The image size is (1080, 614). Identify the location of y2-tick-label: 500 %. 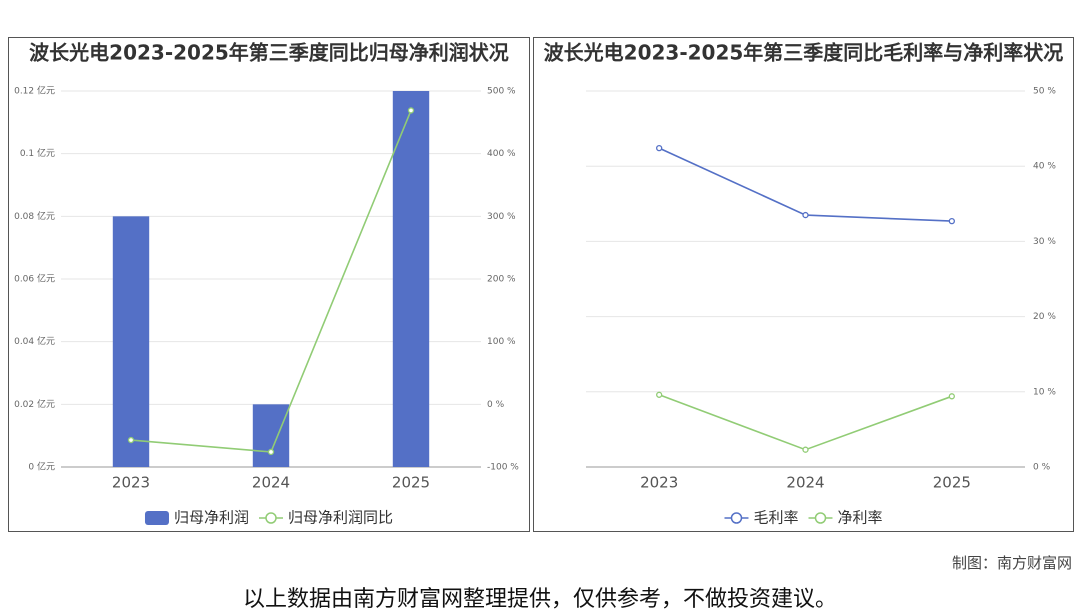
(501, 92).